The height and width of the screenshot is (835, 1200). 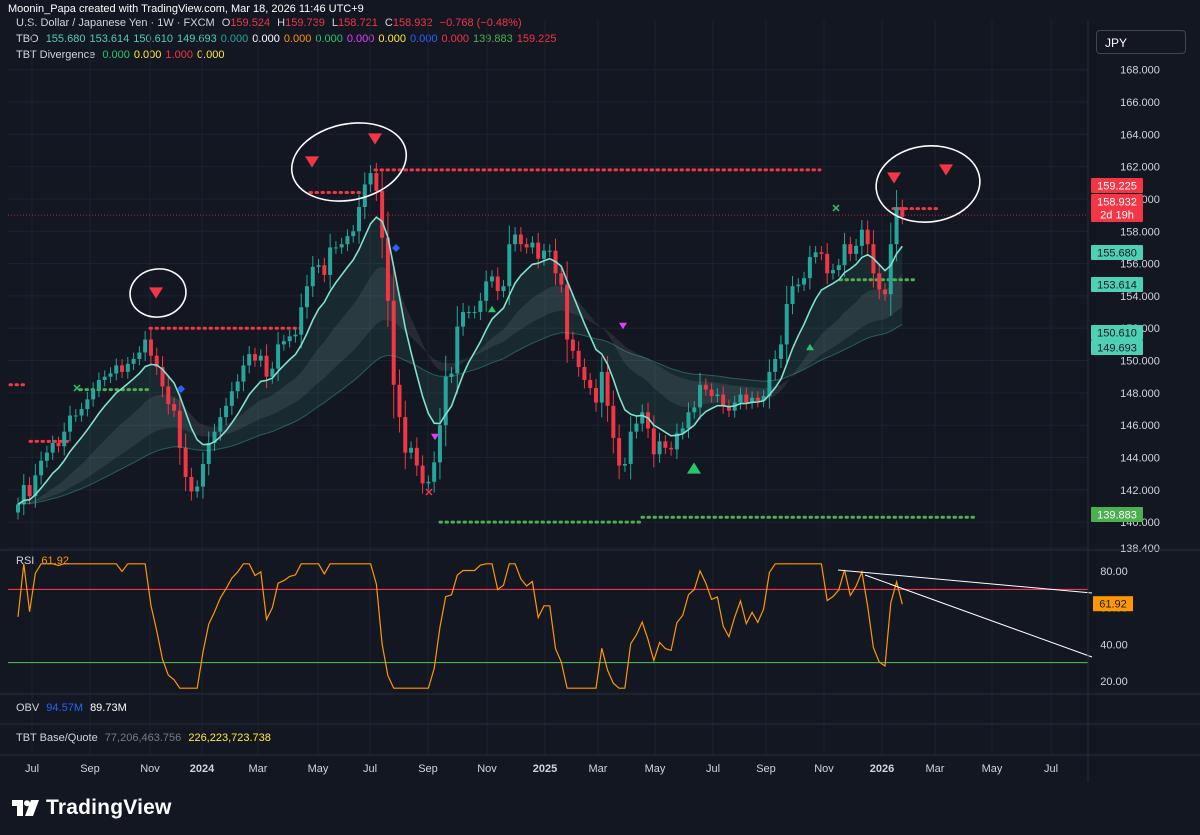 I want to click on cross-signal-1-icon, so click(x=77, y=388).